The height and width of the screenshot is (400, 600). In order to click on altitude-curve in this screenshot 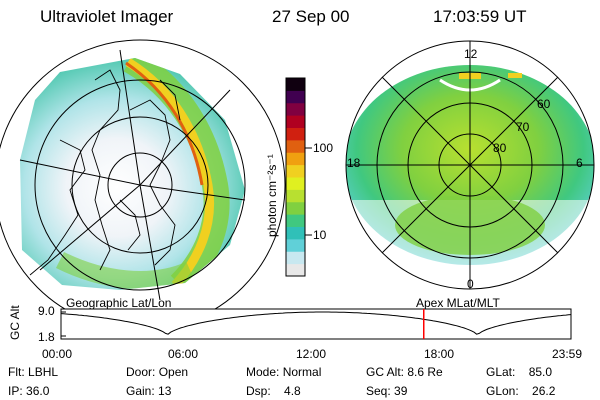, I will do `click(316, 323)`.